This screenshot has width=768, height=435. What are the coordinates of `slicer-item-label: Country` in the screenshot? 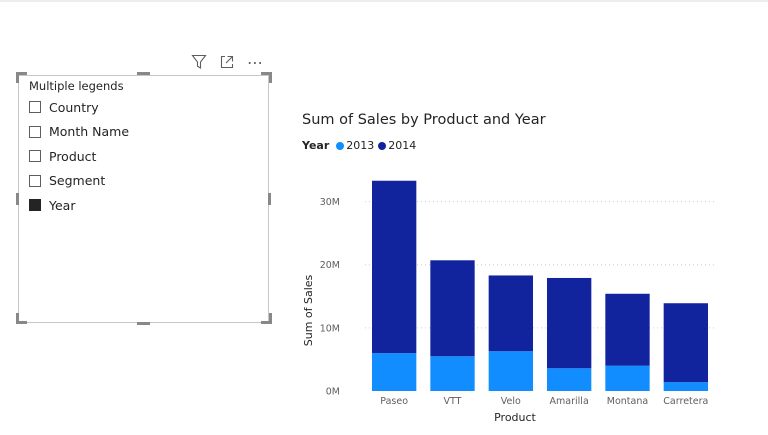 It's located at (74, 107).